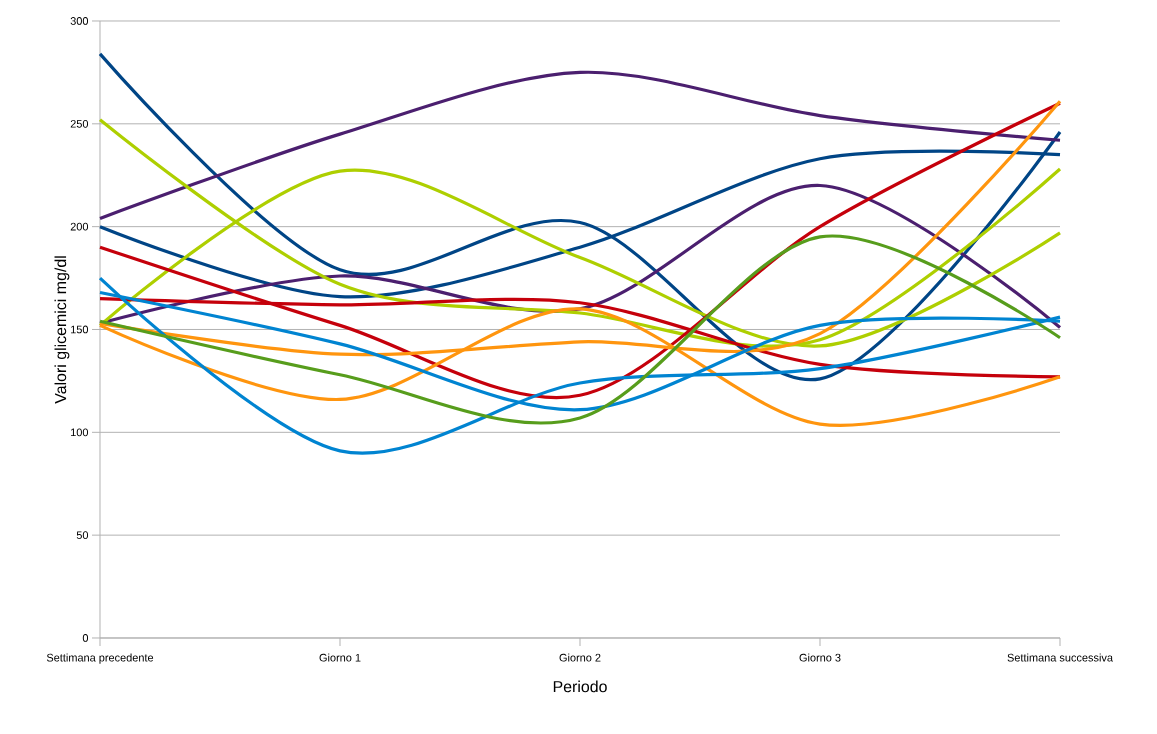 The width and height of the screenshot is (1157, 734). Describe the element at coordinates (79, 123) in the screenshot. I see `y-tick-label: 250` at that location.